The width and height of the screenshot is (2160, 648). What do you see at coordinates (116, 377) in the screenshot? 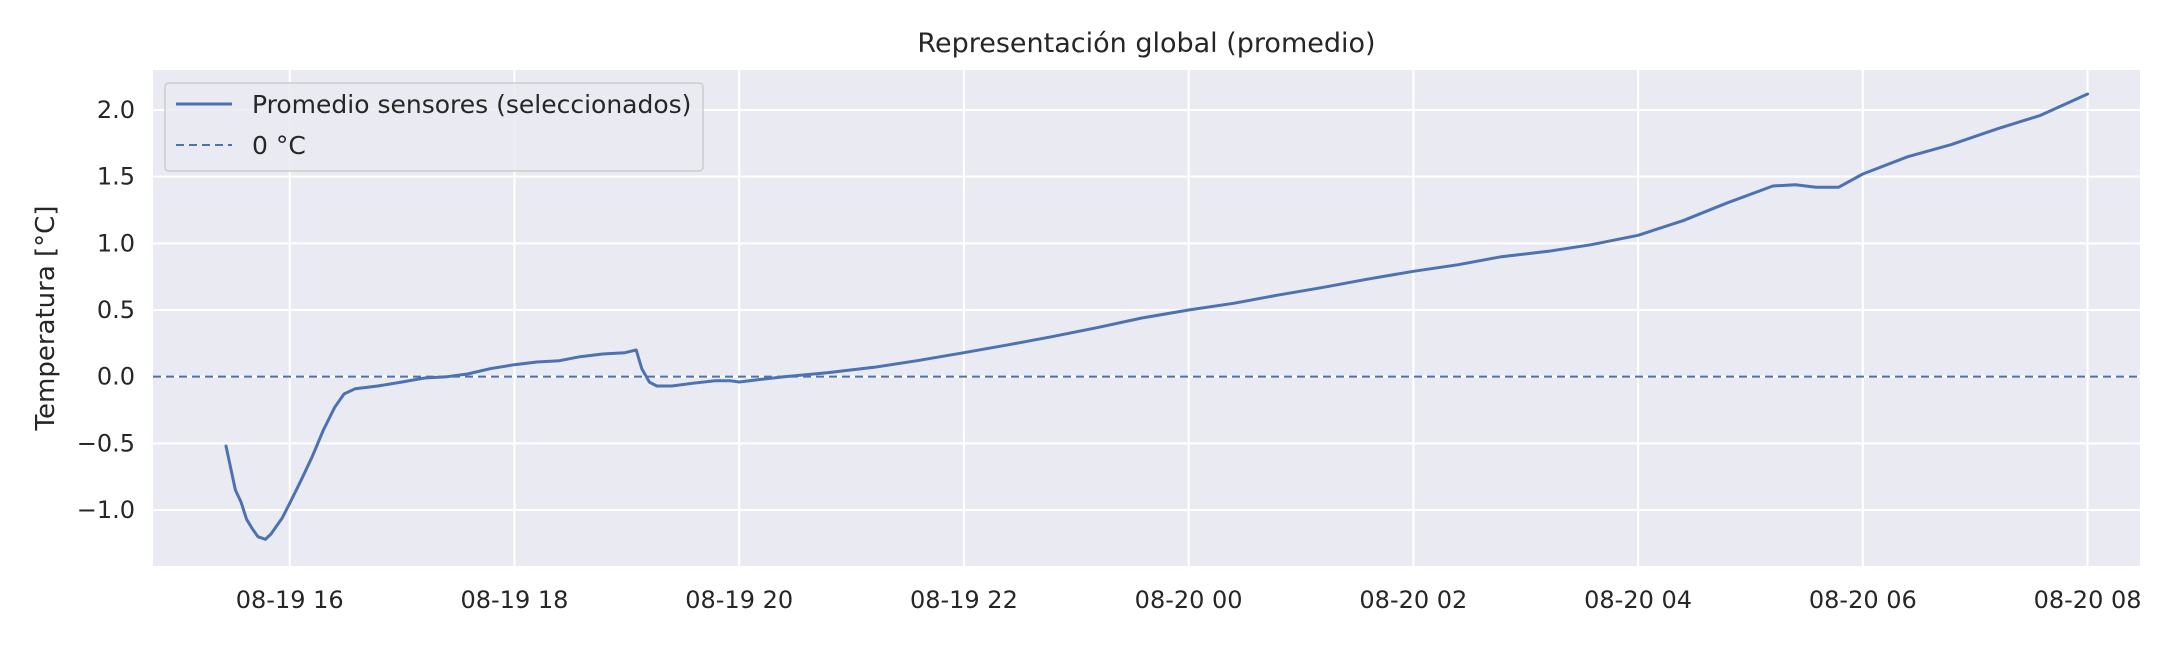
I see `y-tick-label: 0.0` at bounding box center [116, 377].